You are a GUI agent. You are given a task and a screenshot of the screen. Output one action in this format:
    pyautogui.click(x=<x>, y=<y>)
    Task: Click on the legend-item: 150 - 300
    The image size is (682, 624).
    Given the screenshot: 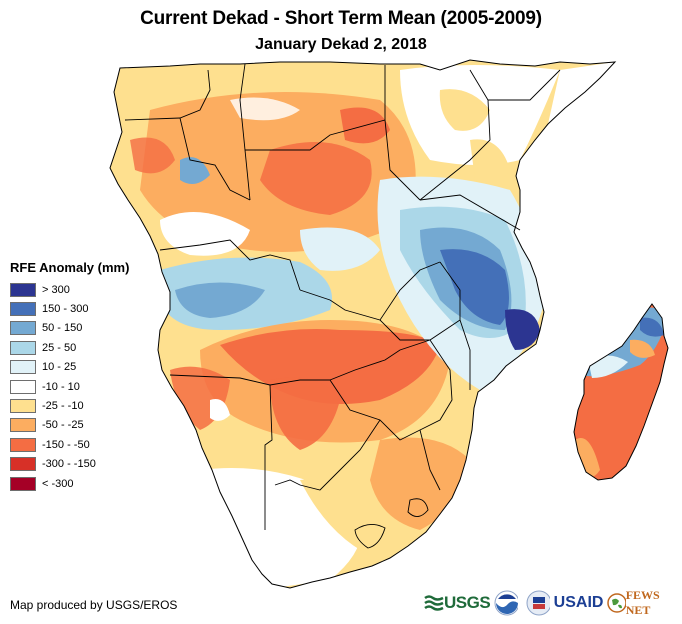 What is the action you would take?
    pyautogui.click(x=69, y=308)
    